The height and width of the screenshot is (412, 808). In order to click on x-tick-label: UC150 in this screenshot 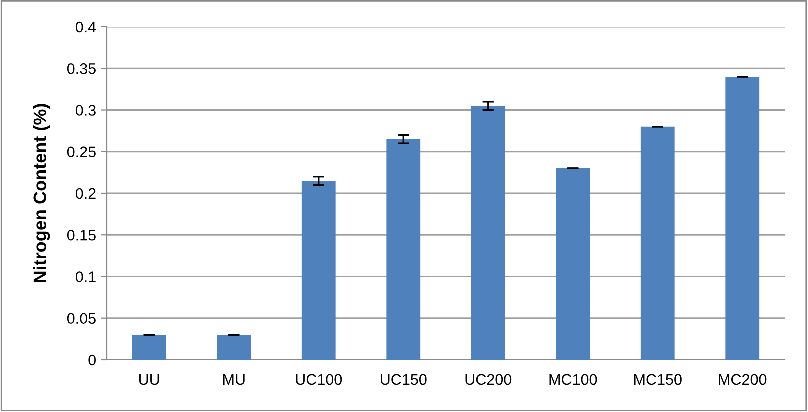, I will do `click(404, 380)`.